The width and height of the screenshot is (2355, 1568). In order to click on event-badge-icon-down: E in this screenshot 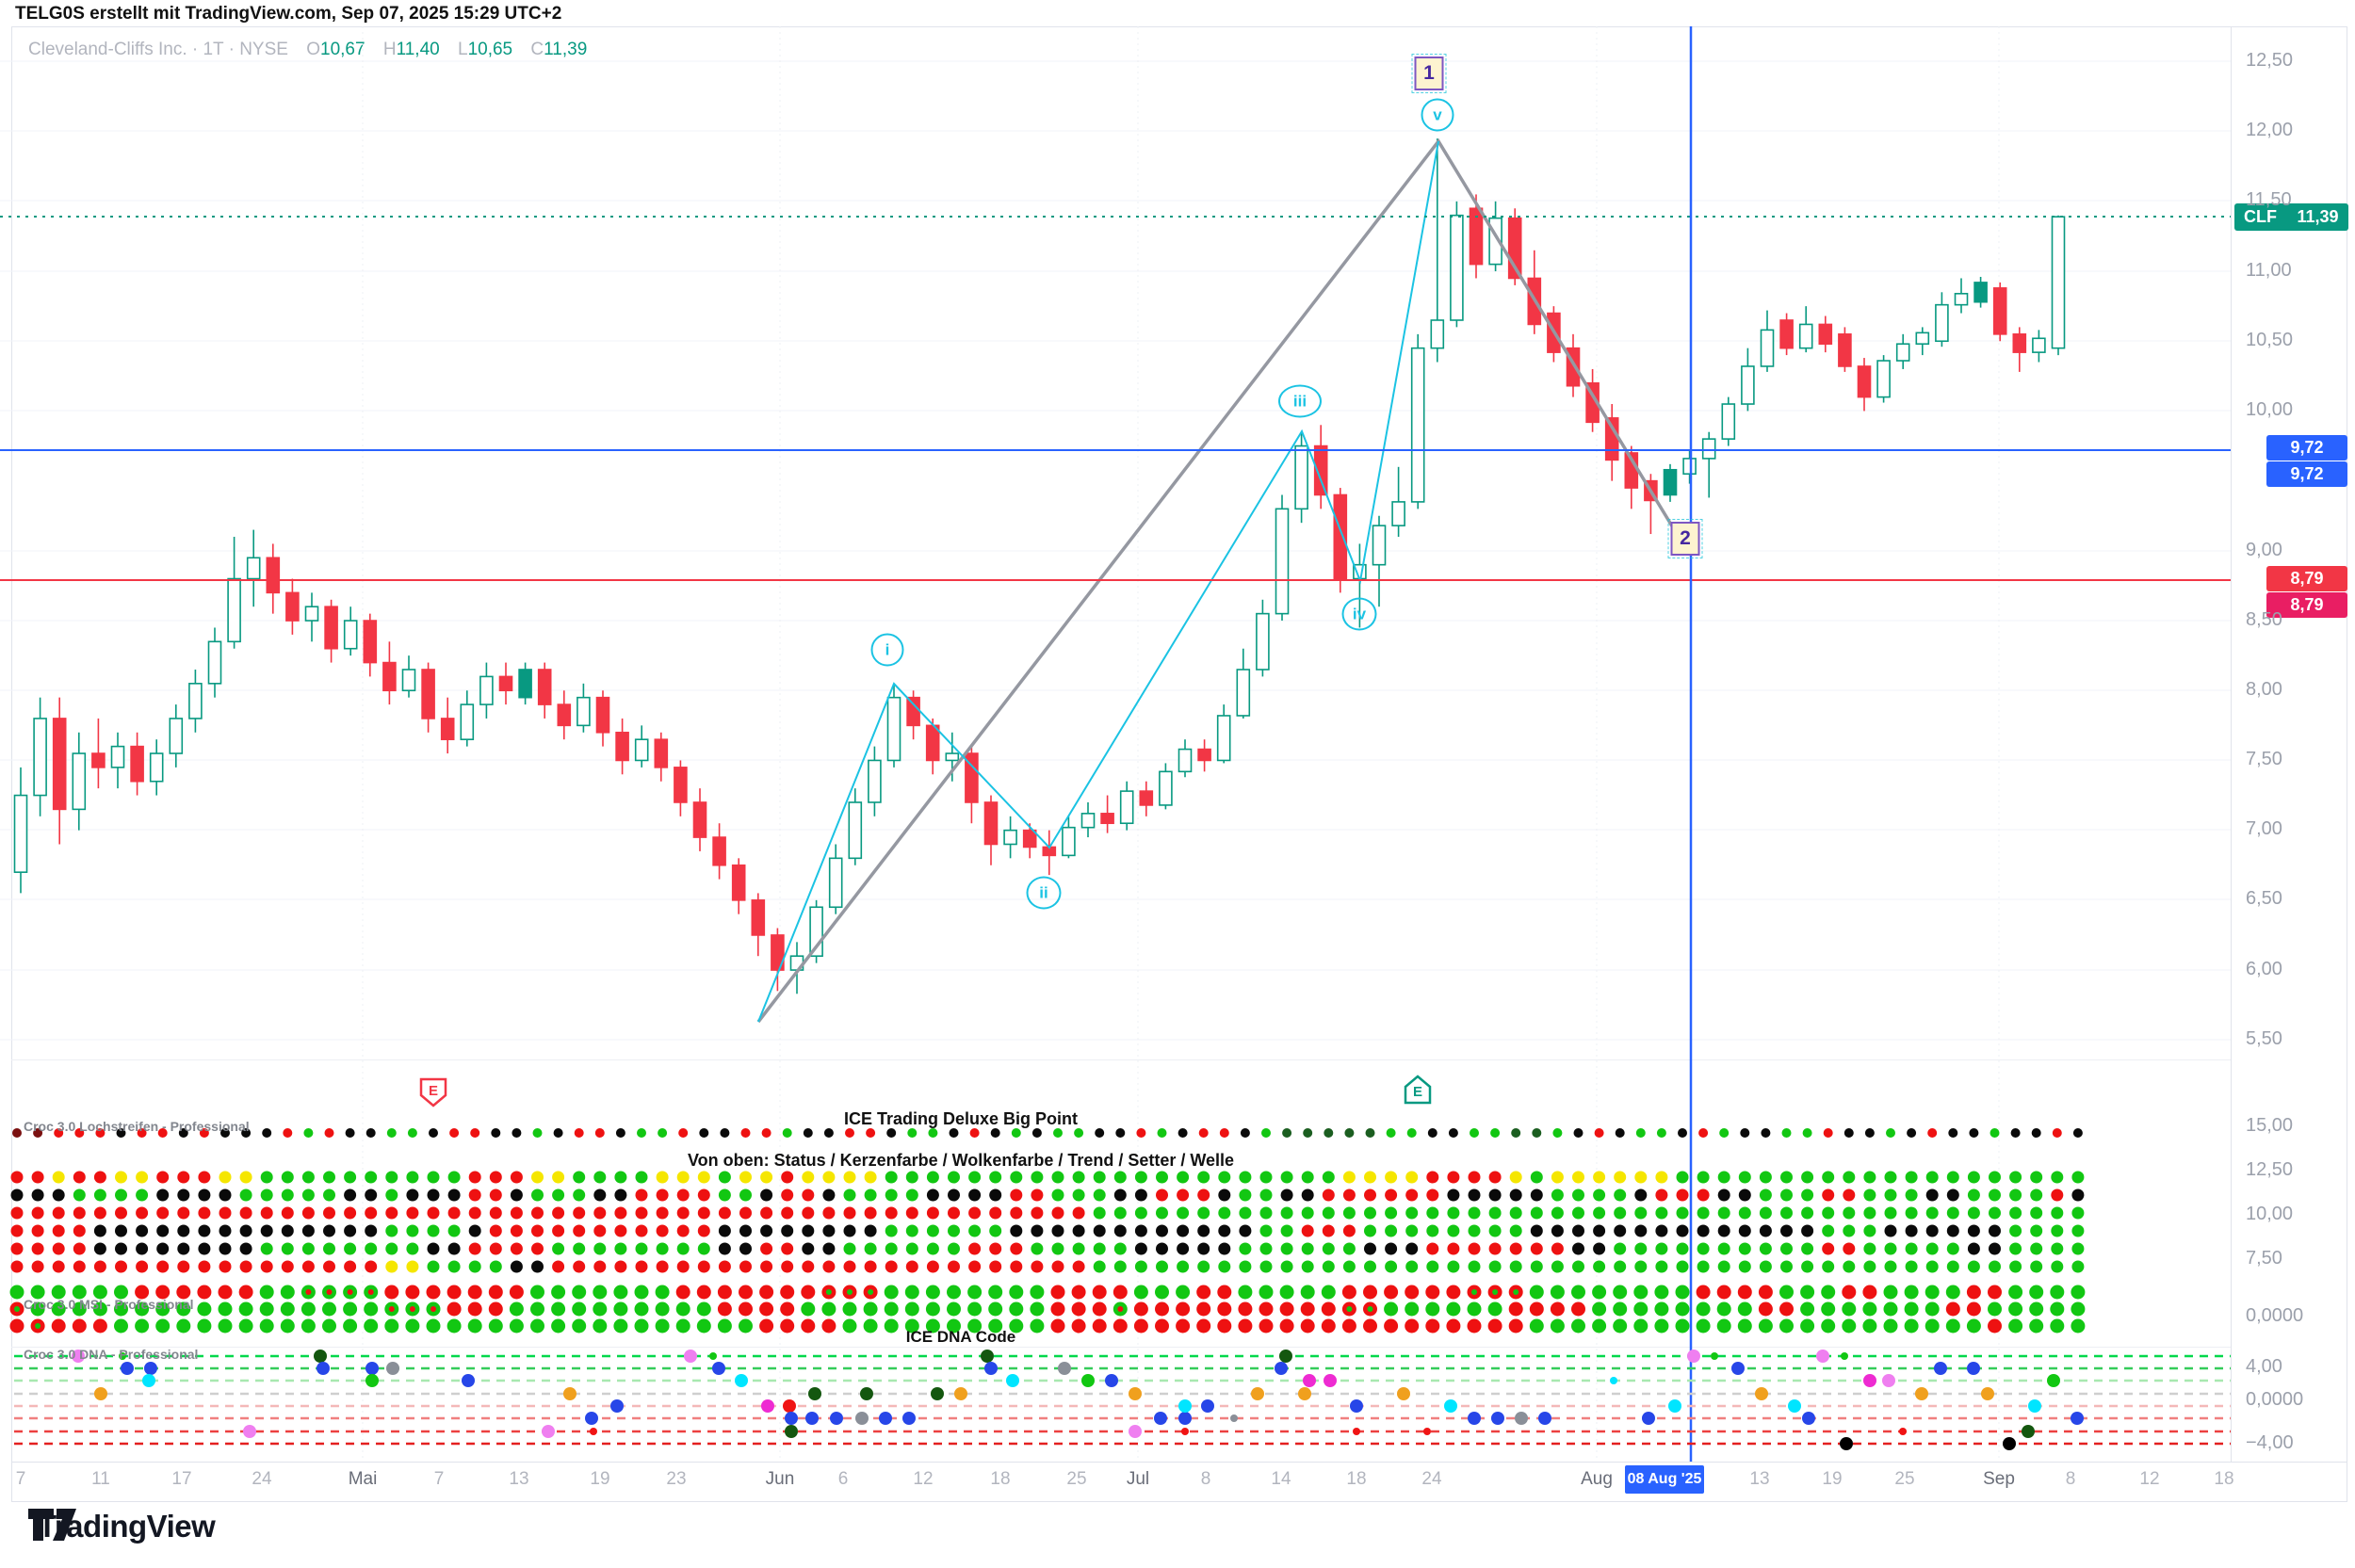, I will do `click(433, 1092)`.